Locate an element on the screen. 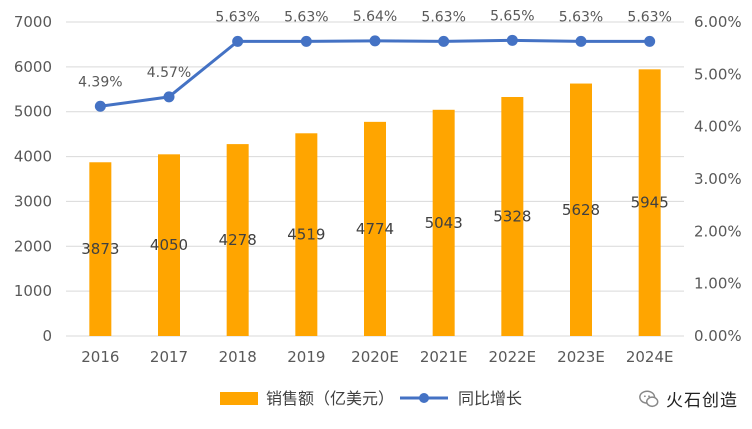 The image size is (752, 429). watermark: 火石创造 is located at coordinates (688, 398).